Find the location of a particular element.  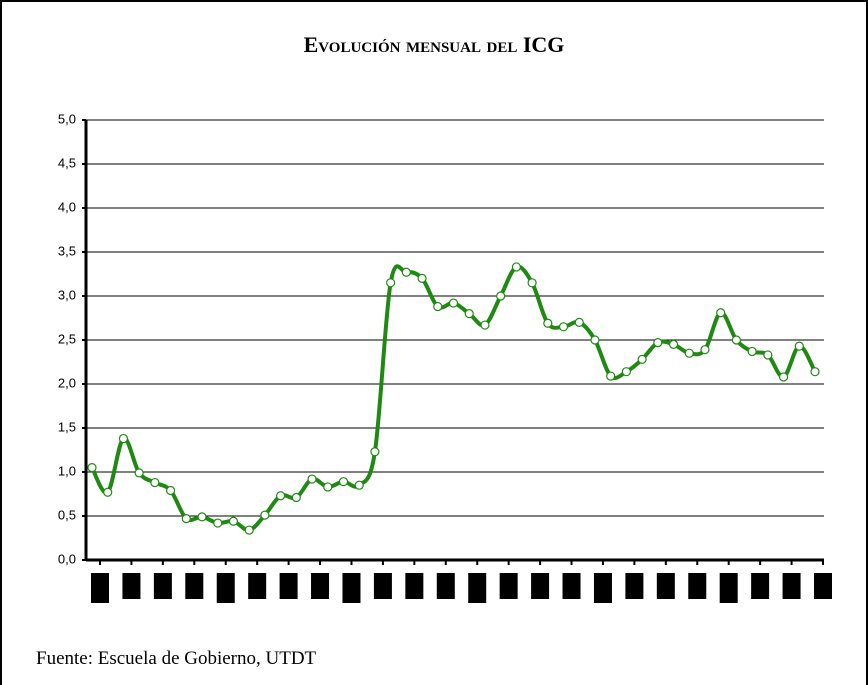

y-tick-label: 4,0 is located at coordinates (67, 206).